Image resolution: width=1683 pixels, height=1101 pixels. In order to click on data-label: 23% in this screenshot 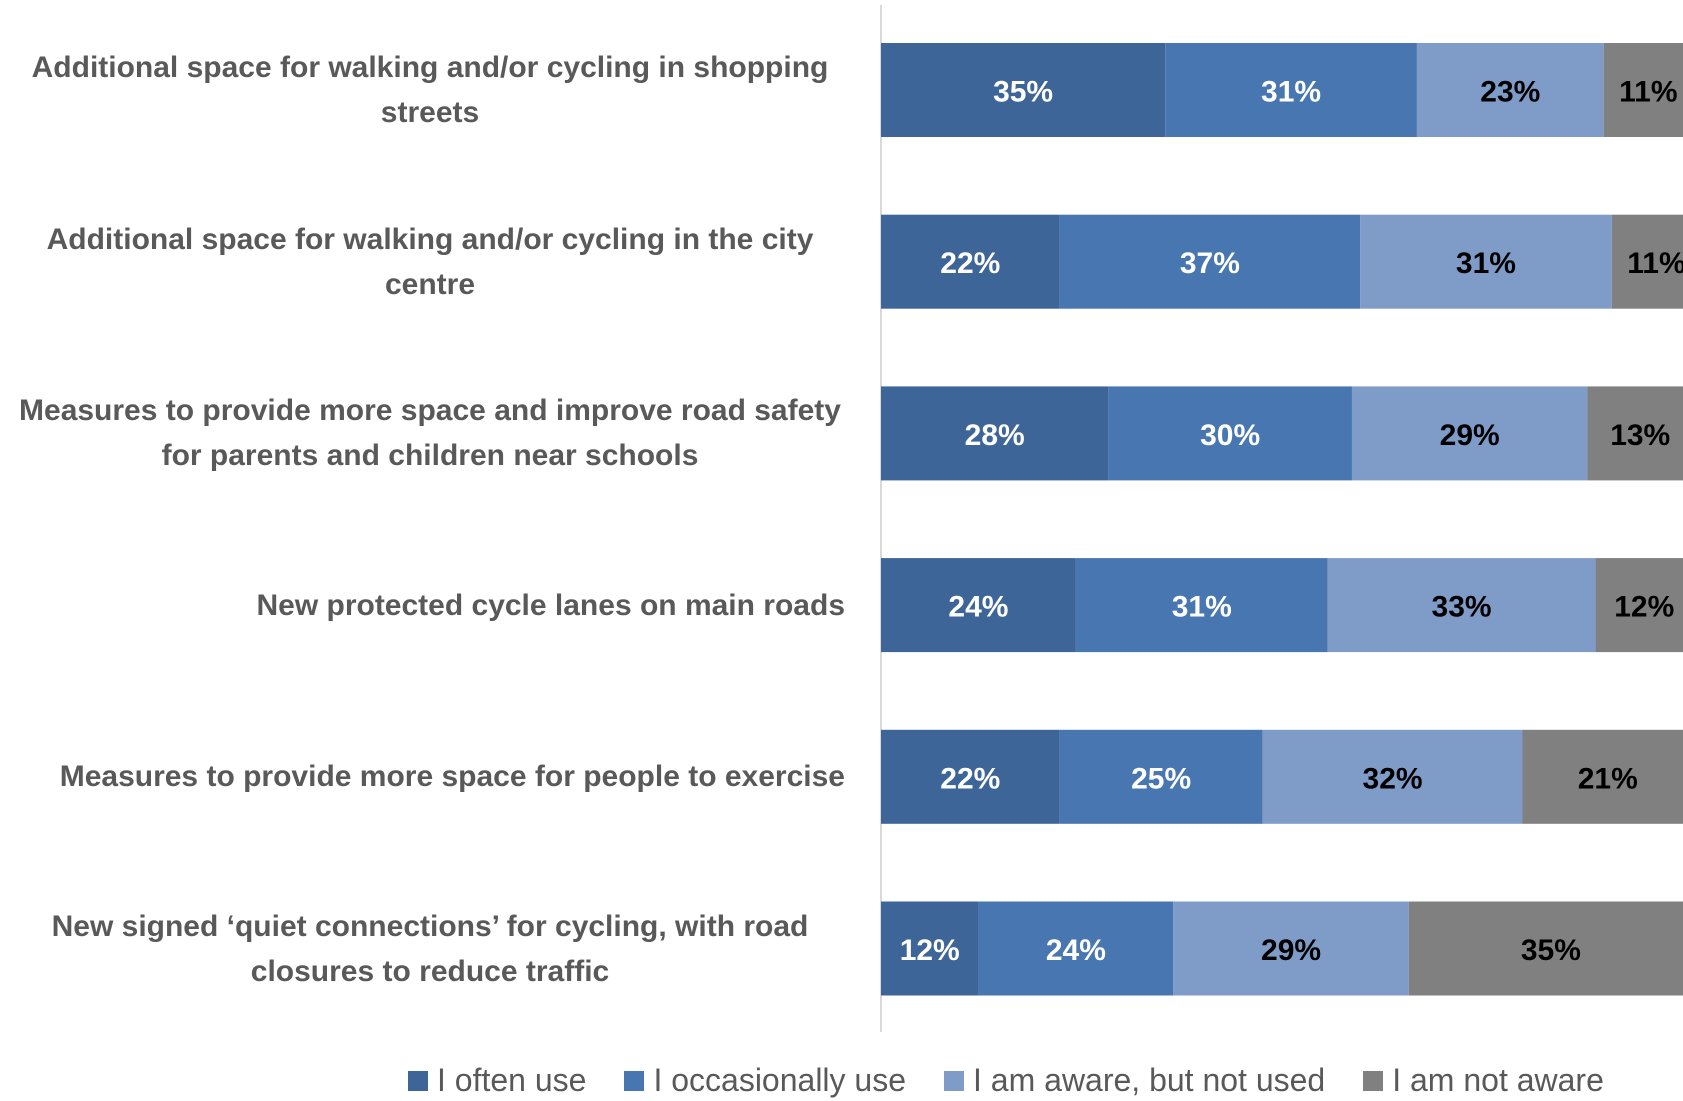, I will do `click(1510, 92)`.